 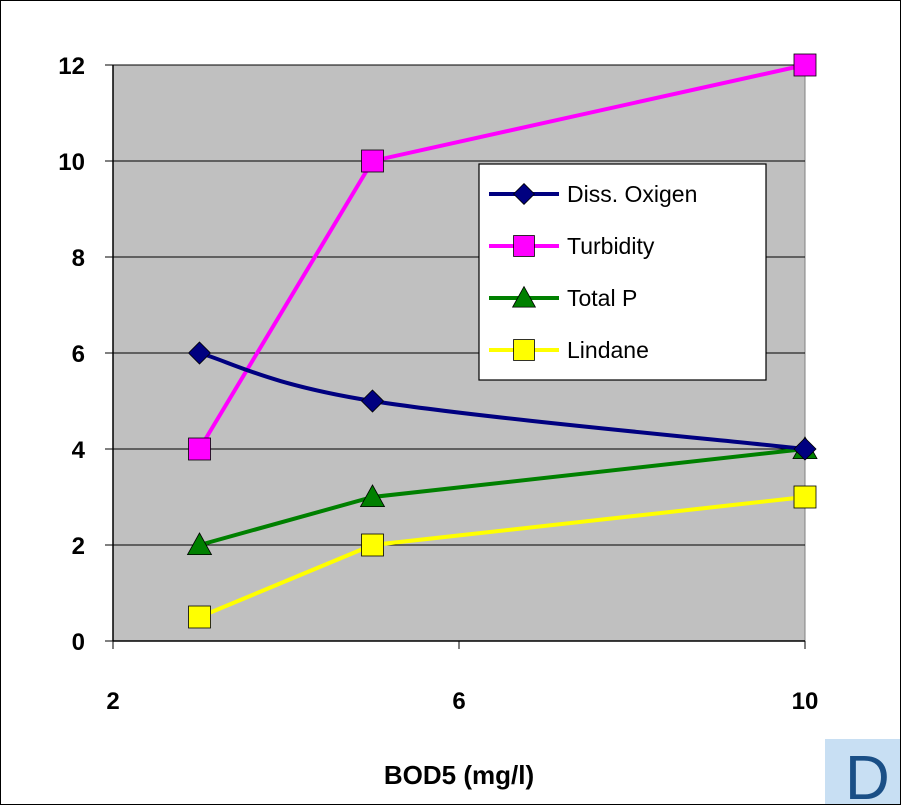 What do you see at coordinates (622, 272) in the screenshot?
I see `legend: Diss. Oxigen Turbidity Total P Lindane` at bounding box center [622, 272].